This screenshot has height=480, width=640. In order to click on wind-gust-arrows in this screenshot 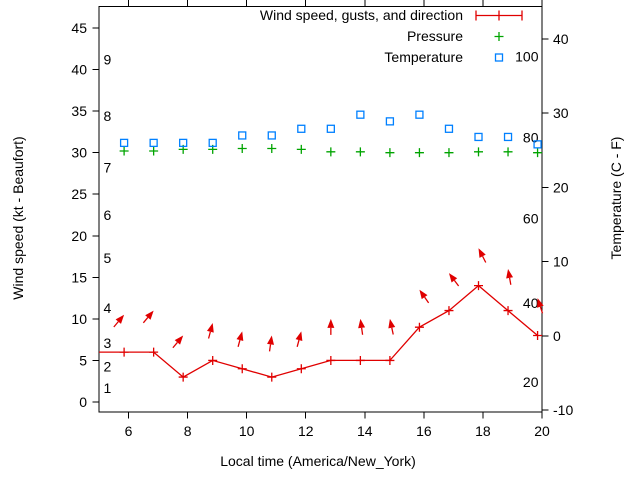, I will do `click(328, 300)`.